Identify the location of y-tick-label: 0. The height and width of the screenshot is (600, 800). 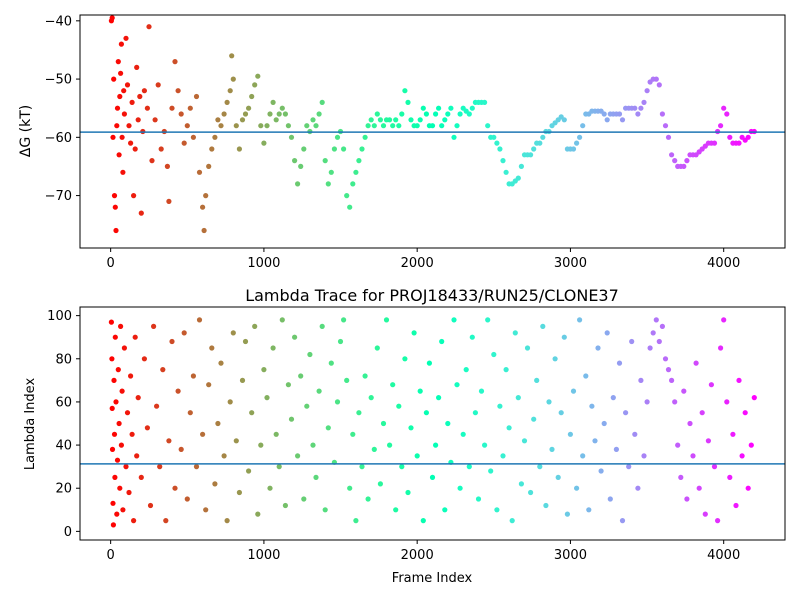
(68, 532).